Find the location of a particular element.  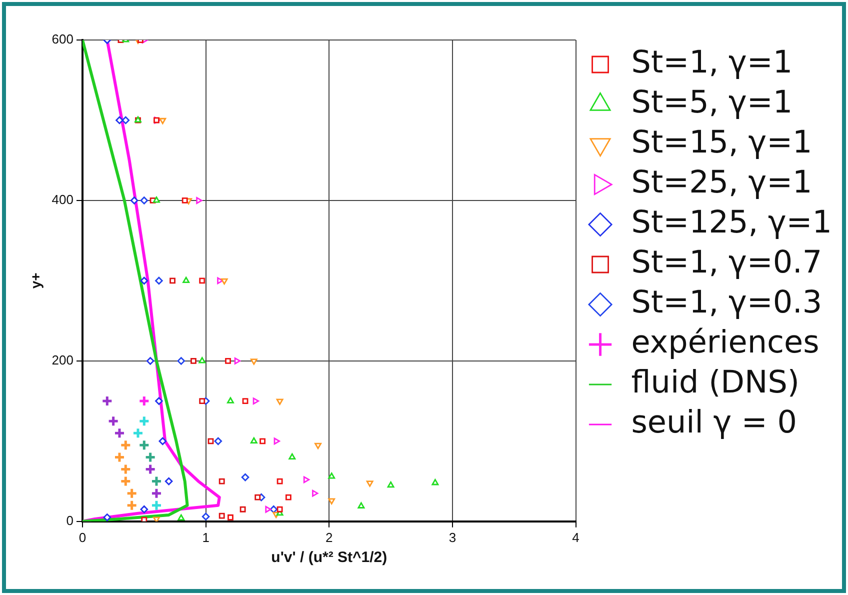

y-tick-label: 600 is located at coordinates (63, 39).